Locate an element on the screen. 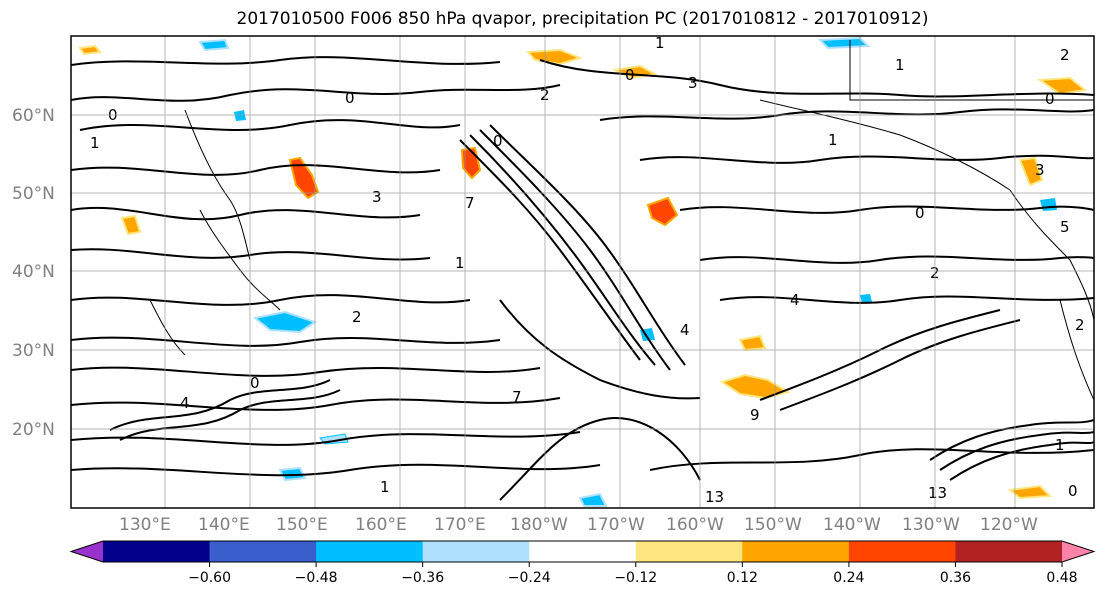 This screenshot has width=1105, height=601. contour-label: 9 is located at coordinates (755, 415).